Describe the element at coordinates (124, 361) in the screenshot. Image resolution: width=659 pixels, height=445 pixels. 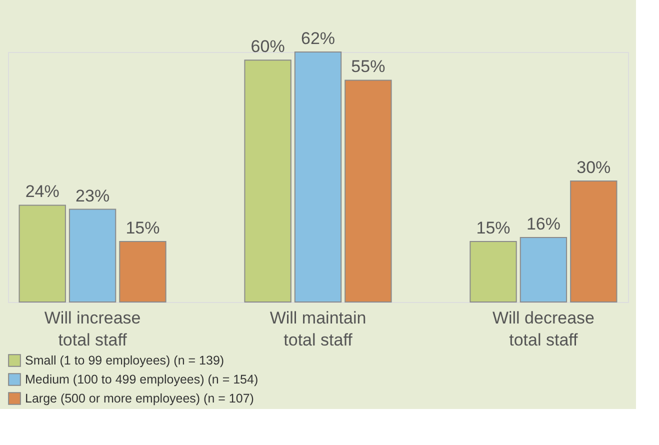
I see `legend-label: Small (1 to 99 employees) (n = 139)` at that location.